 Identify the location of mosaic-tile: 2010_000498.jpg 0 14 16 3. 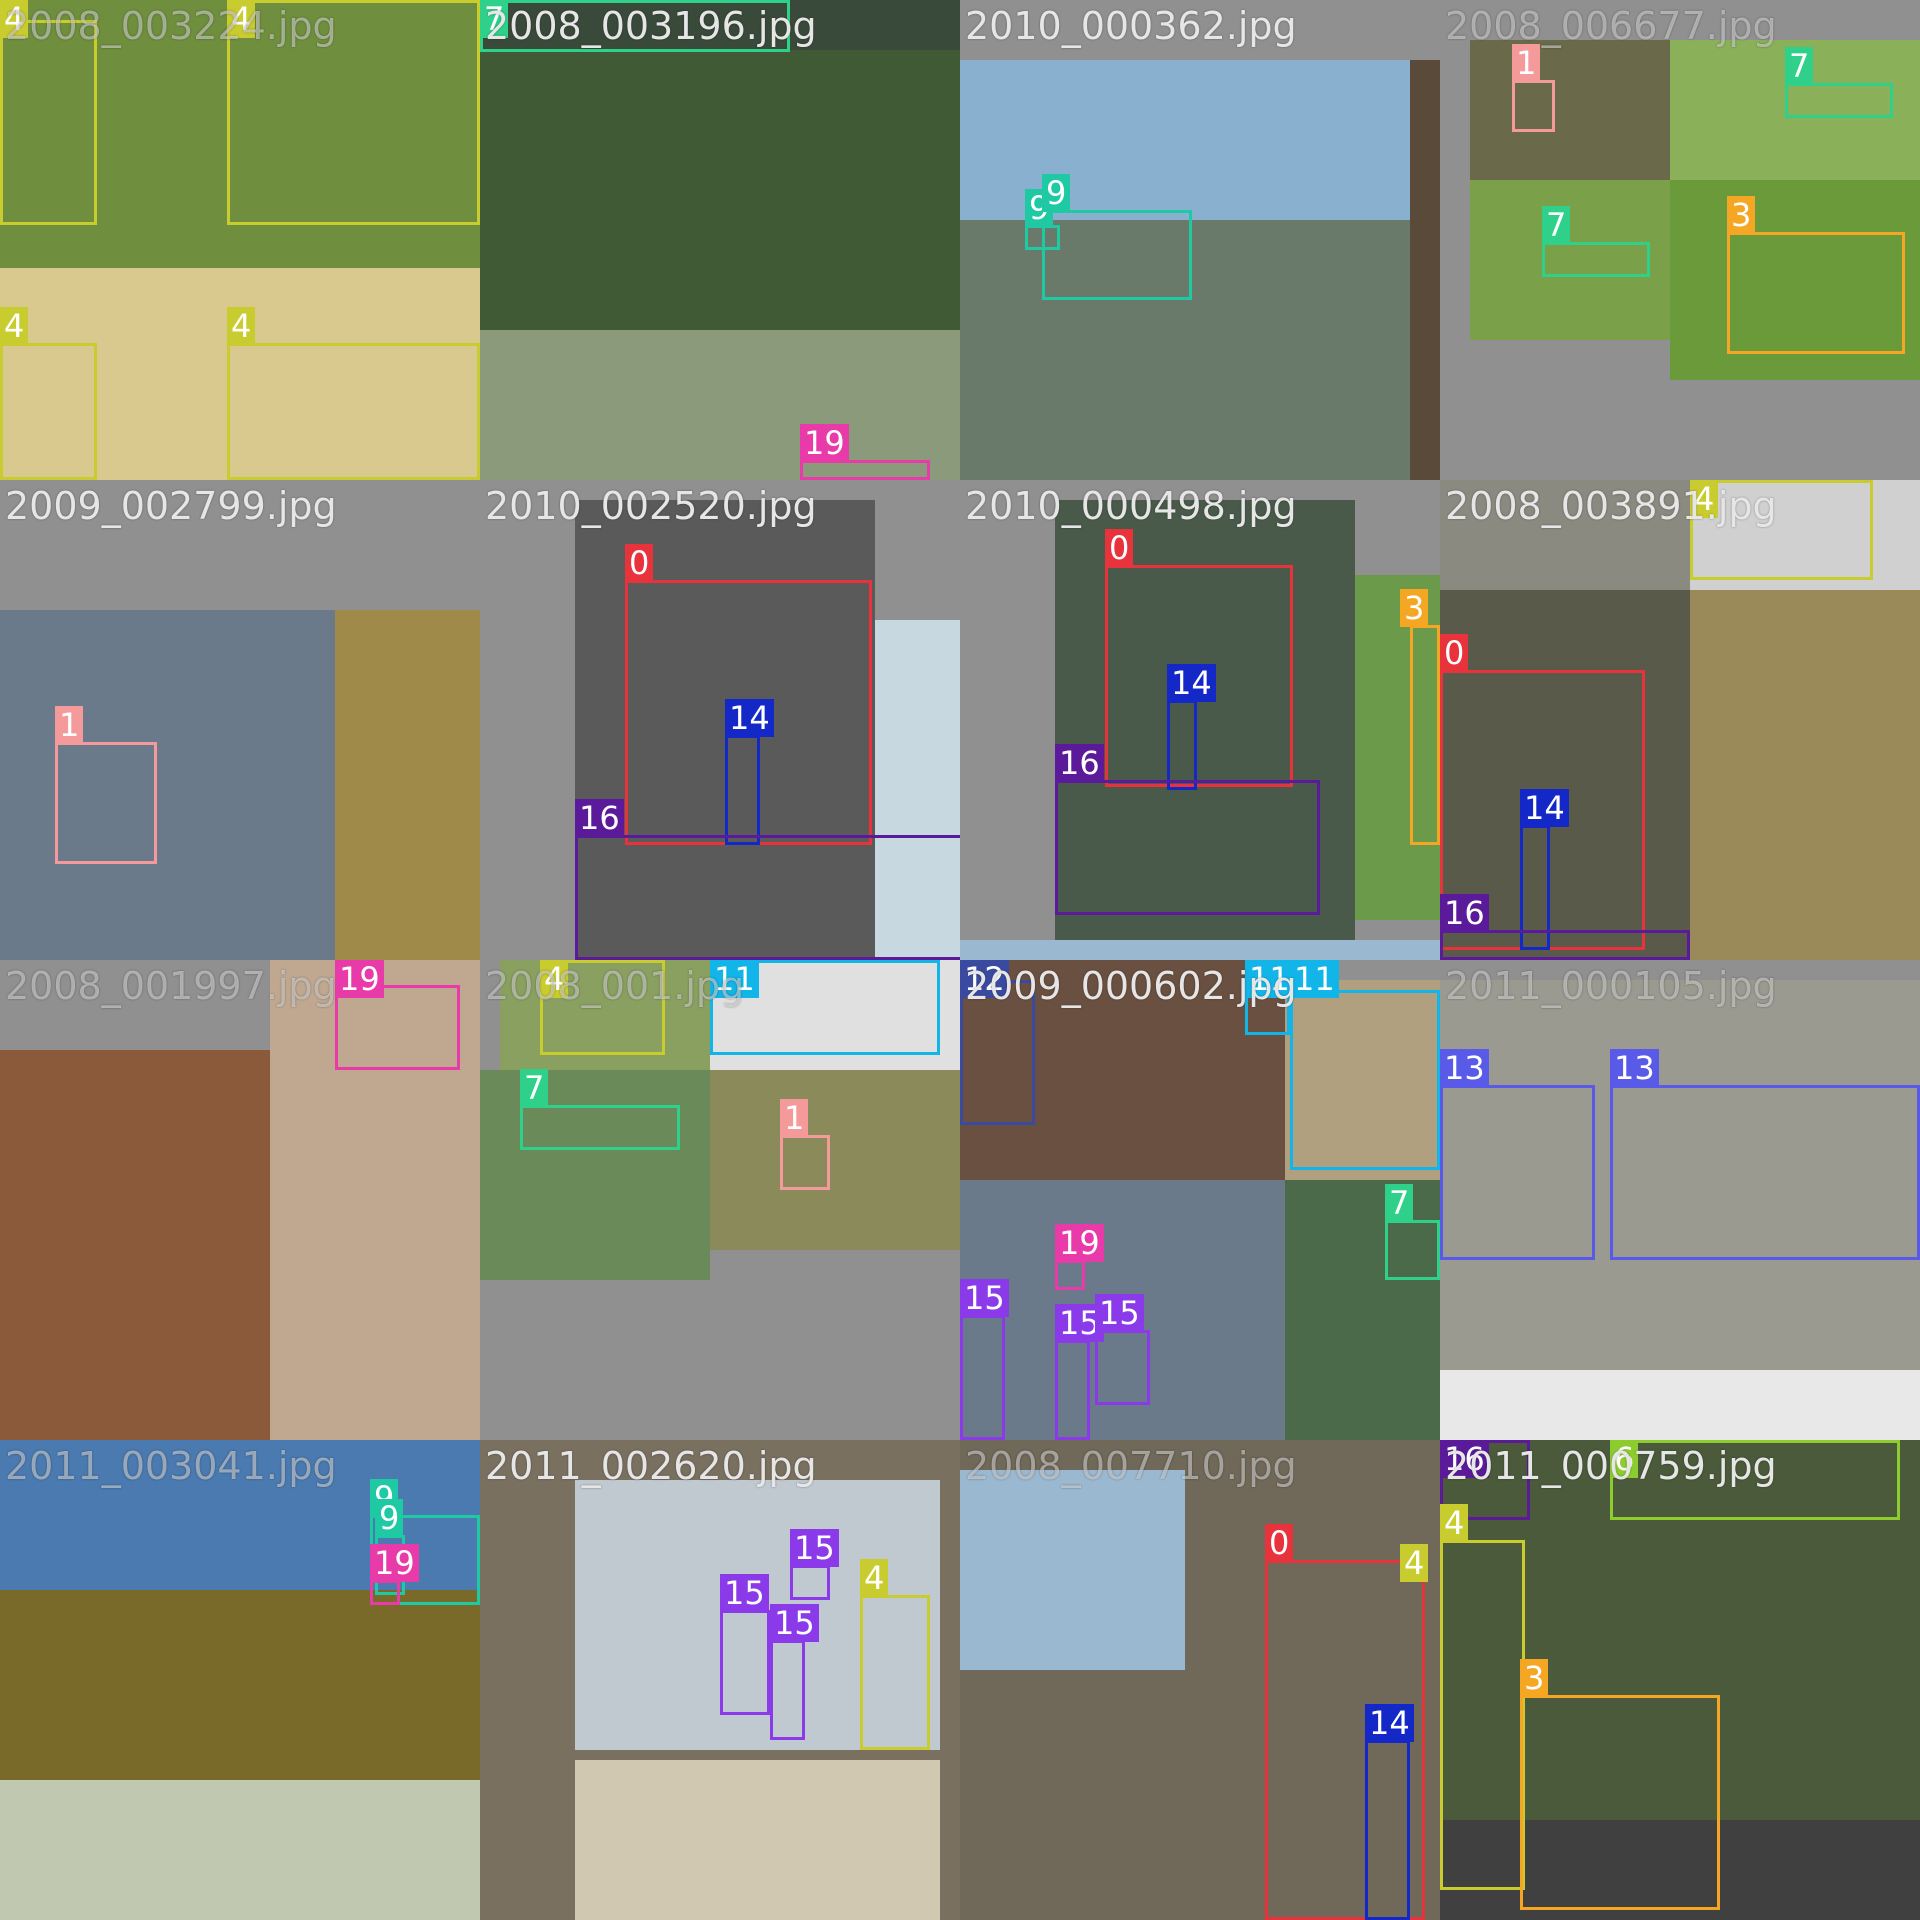
(1200, 720).